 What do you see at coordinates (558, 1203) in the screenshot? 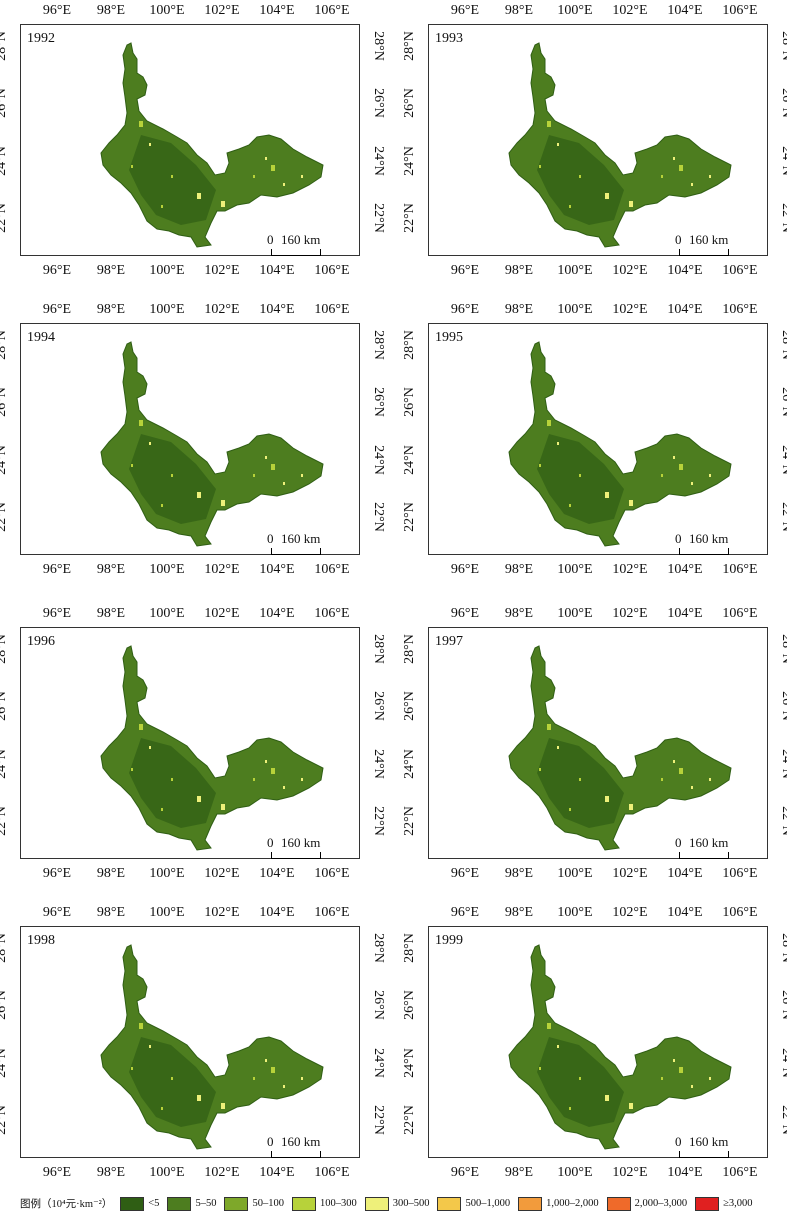
I see `legend-item: 1,000–2,000` at bounding box center [558, 1203].